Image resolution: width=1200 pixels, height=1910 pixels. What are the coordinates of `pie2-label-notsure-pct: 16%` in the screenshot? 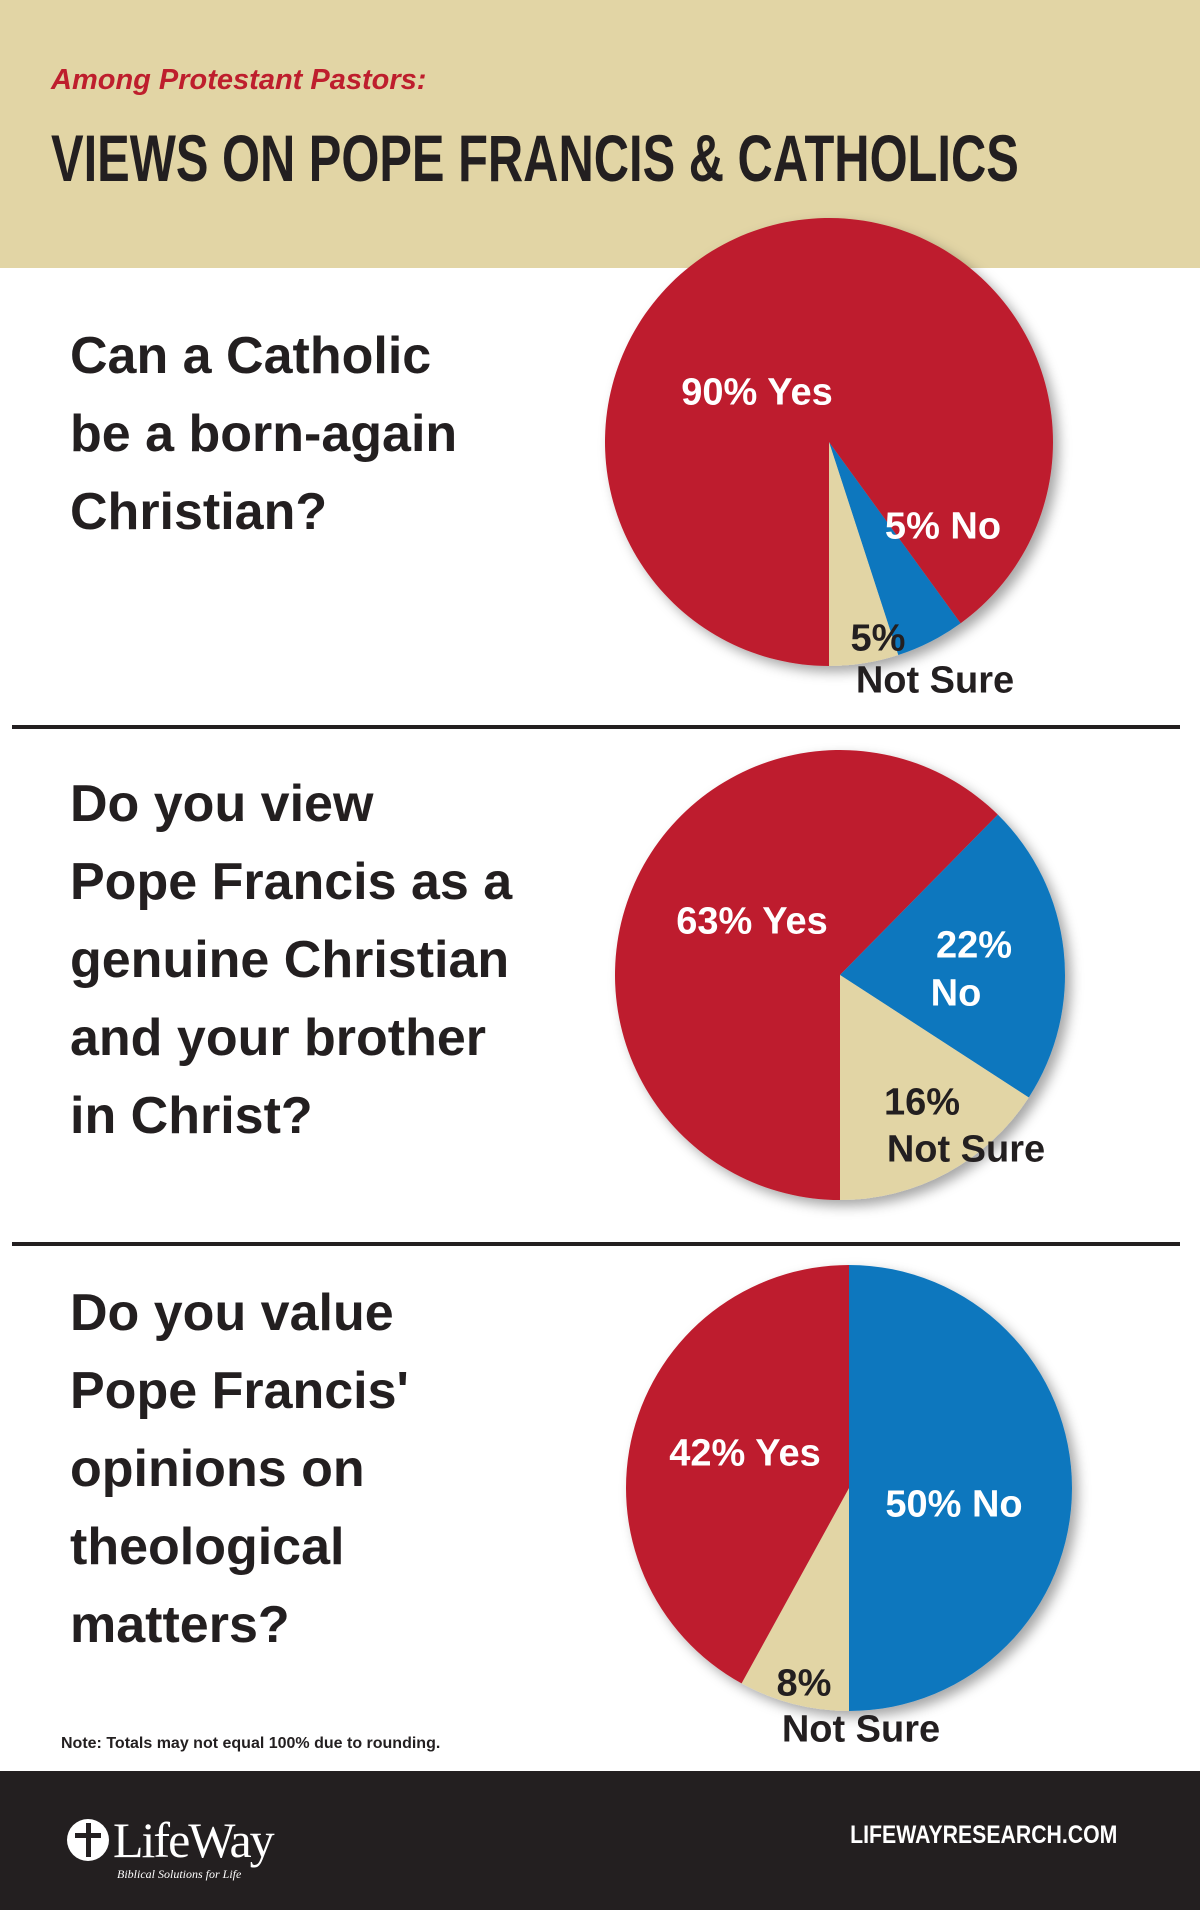 It's located at (922, 1102).